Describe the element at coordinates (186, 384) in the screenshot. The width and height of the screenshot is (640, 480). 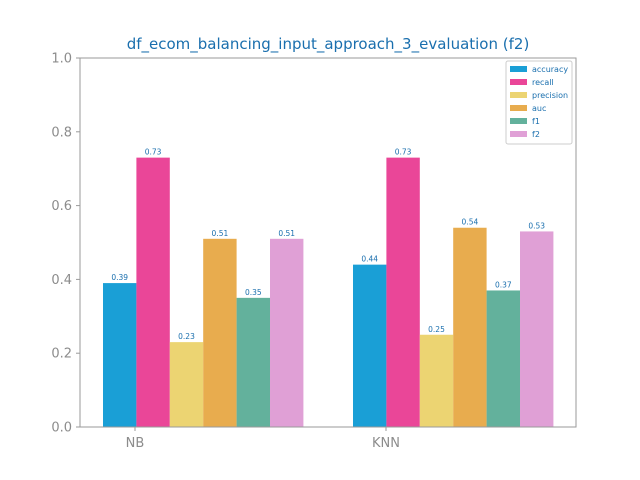
I see `bar-precision-nb` at that location.